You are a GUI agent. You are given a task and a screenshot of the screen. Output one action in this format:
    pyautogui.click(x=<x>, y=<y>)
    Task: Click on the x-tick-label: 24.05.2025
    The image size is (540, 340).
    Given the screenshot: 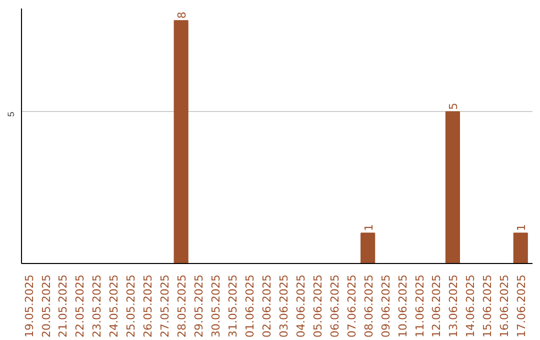 What is the action you would take?
    pyautogui.click(x=114, y=306)
    